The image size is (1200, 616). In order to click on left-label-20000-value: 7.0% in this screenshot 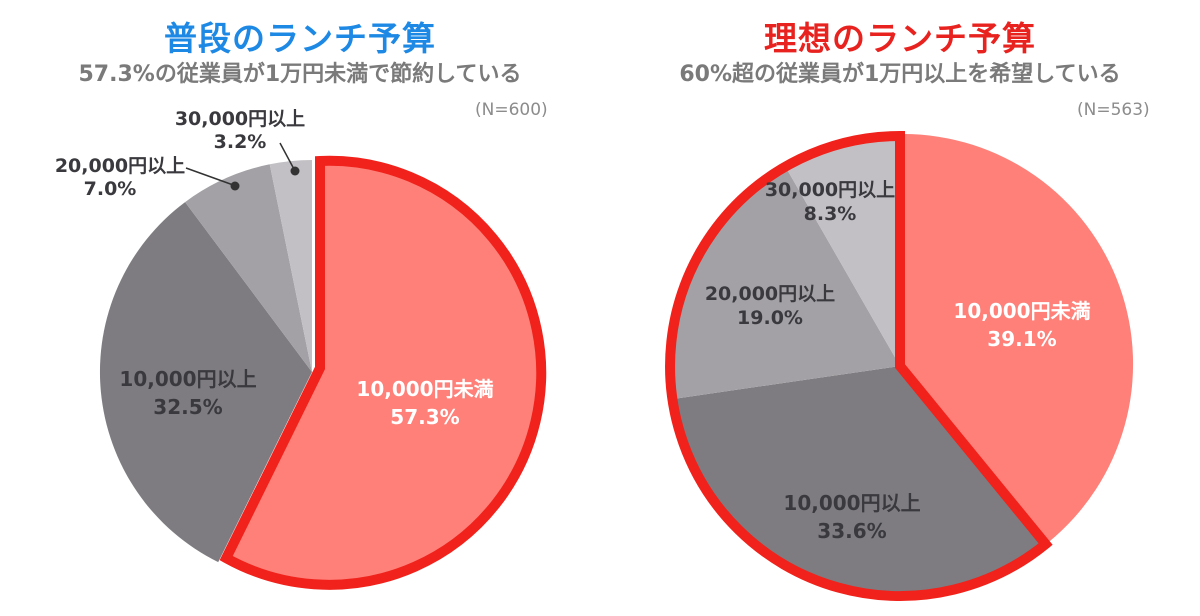, I will do `click(110, 189)`.